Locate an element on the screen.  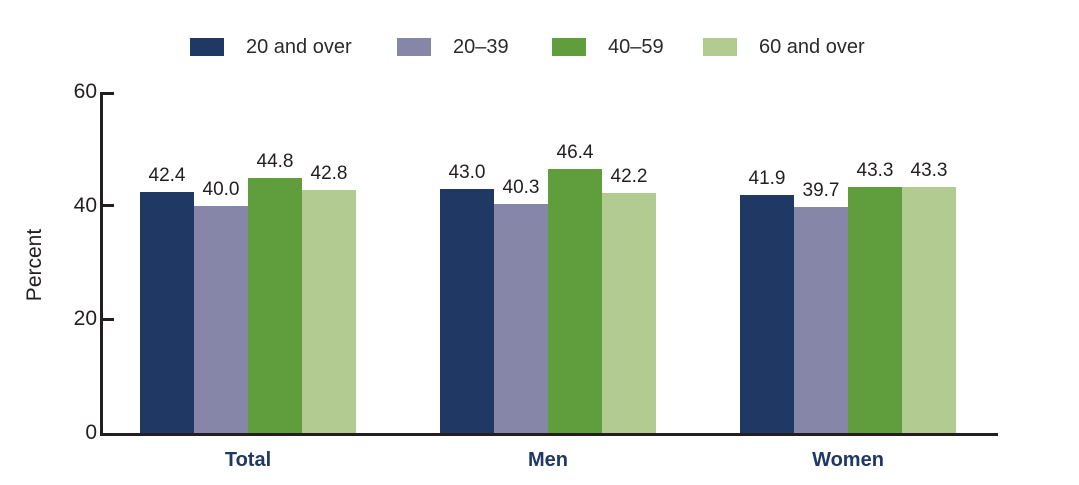
legend-label: 60 and over is located at coordinates (812, 47).